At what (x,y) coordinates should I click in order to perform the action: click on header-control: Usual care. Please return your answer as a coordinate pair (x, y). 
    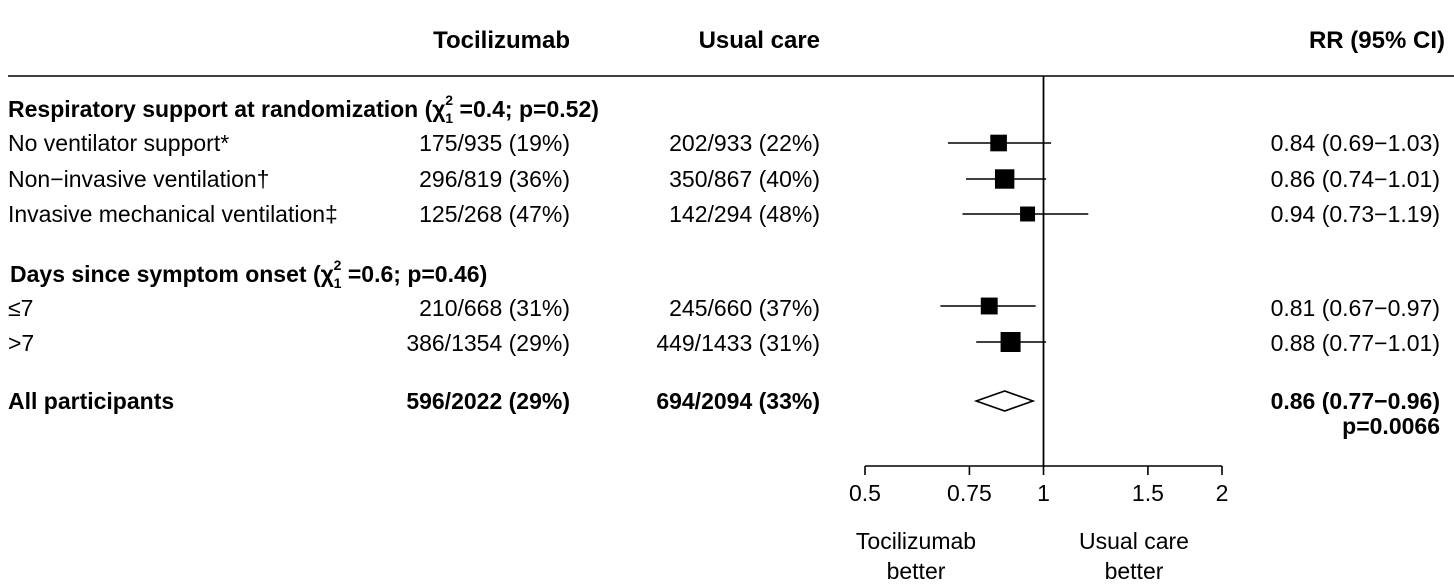
    Looking at the image, I should click on (759, 40).